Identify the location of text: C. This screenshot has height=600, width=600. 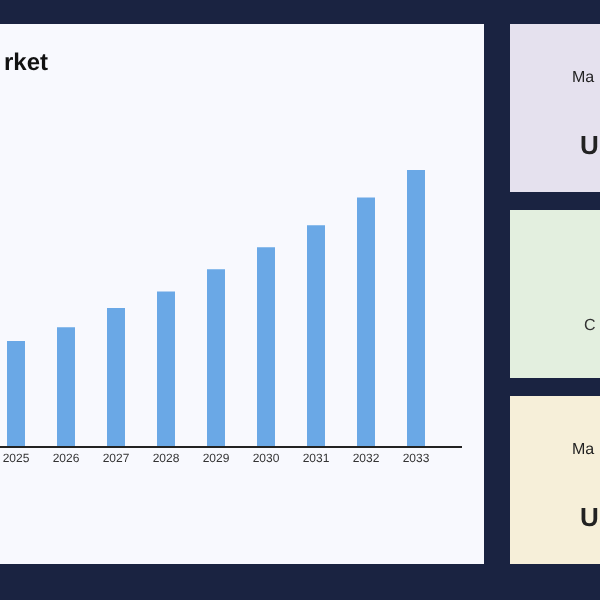
(590, 325).